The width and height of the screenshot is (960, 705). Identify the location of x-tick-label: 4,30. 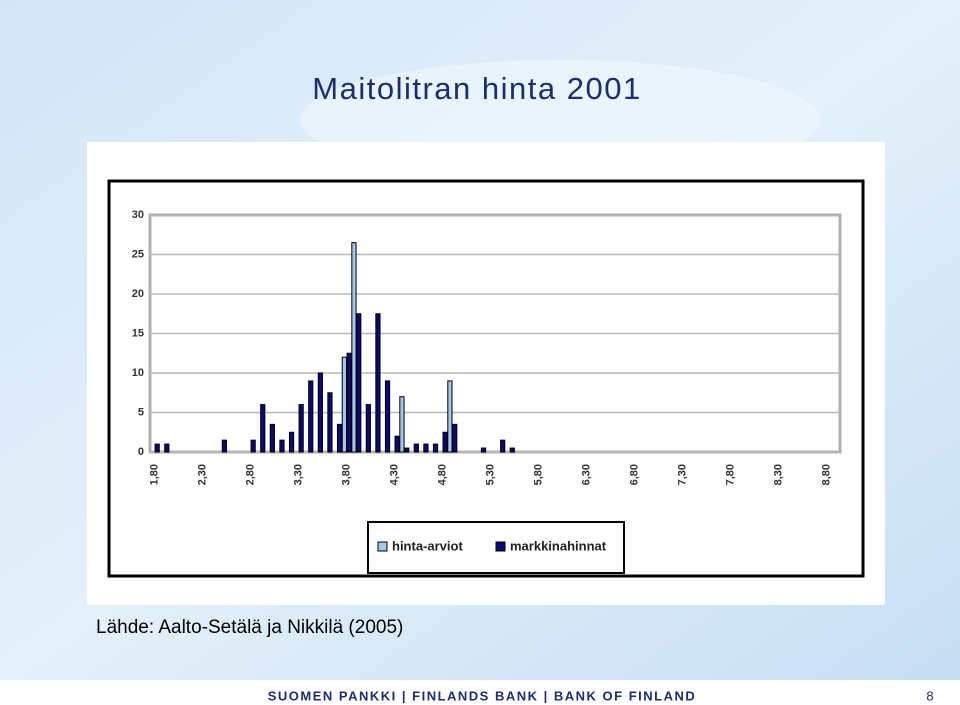
(395, 474).